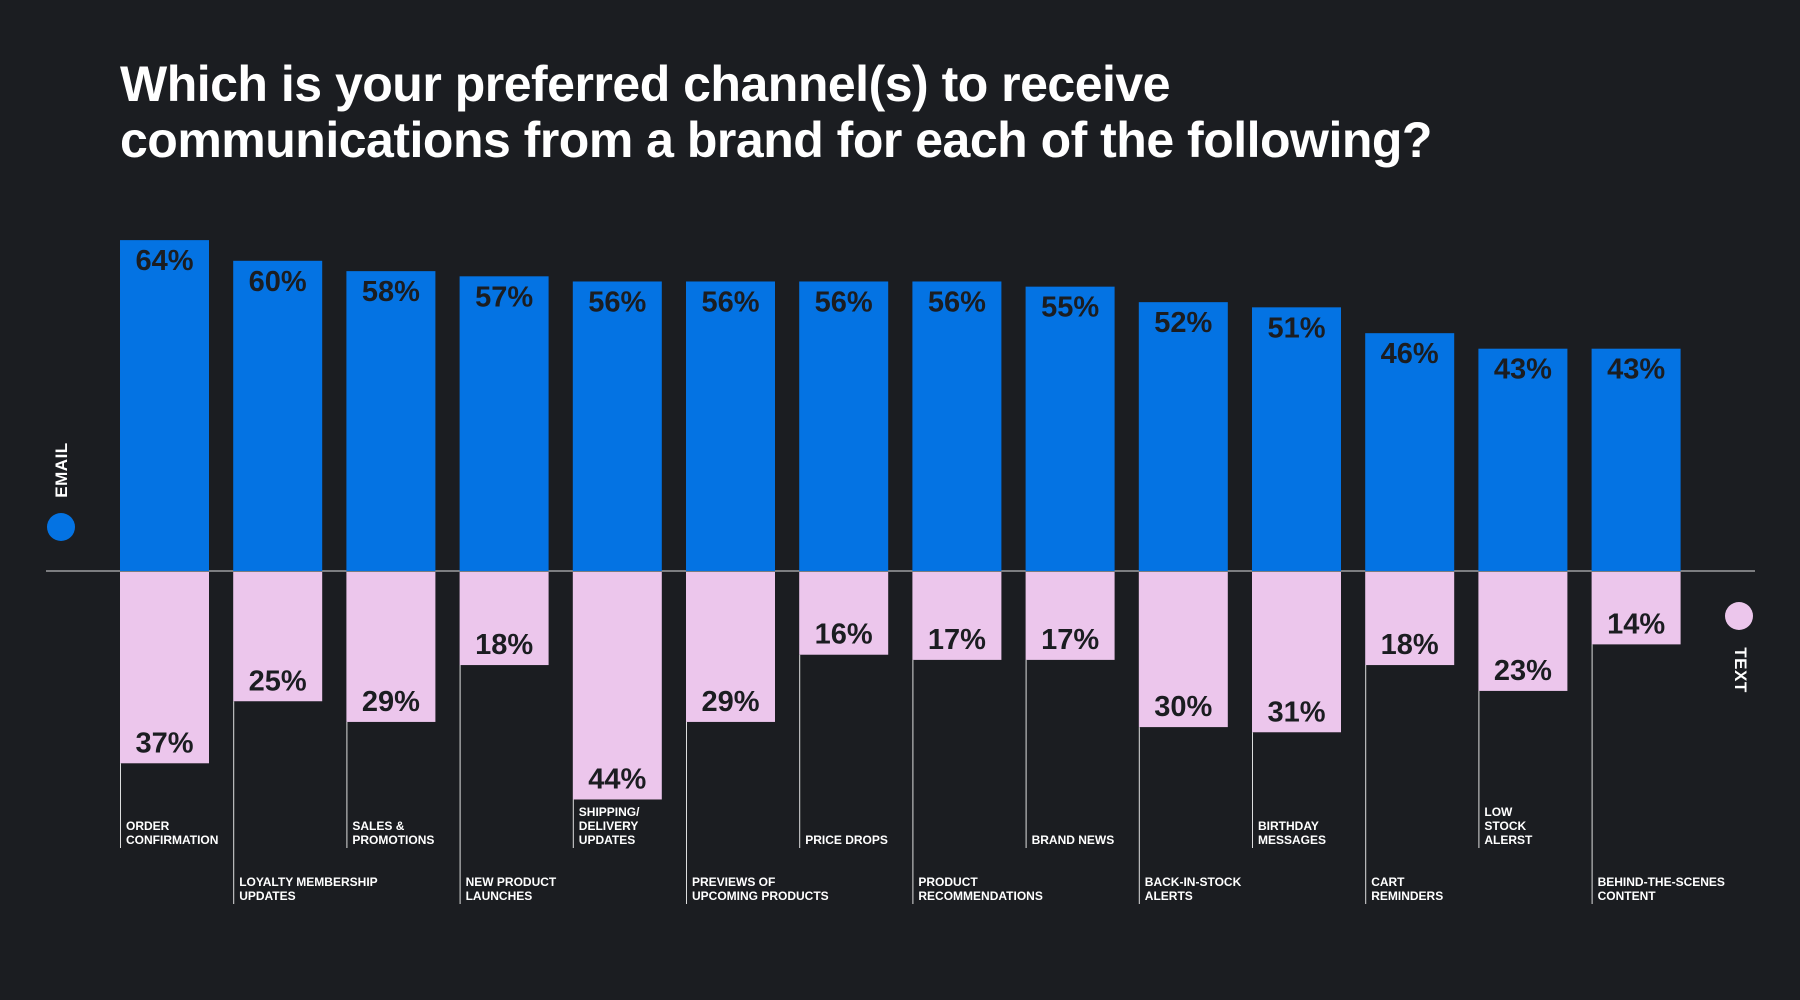 The image size is (1800, 1000). I want to click on text-value-label: 37%, so click(164, 743).